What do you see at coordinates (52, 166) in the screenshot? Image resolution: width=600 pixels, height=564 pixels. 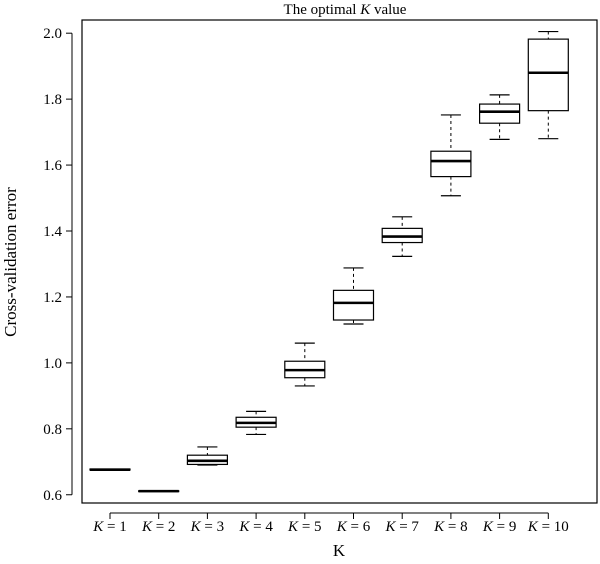 I see `y-tick-label: 1.6` at bounding box center [52, 166].